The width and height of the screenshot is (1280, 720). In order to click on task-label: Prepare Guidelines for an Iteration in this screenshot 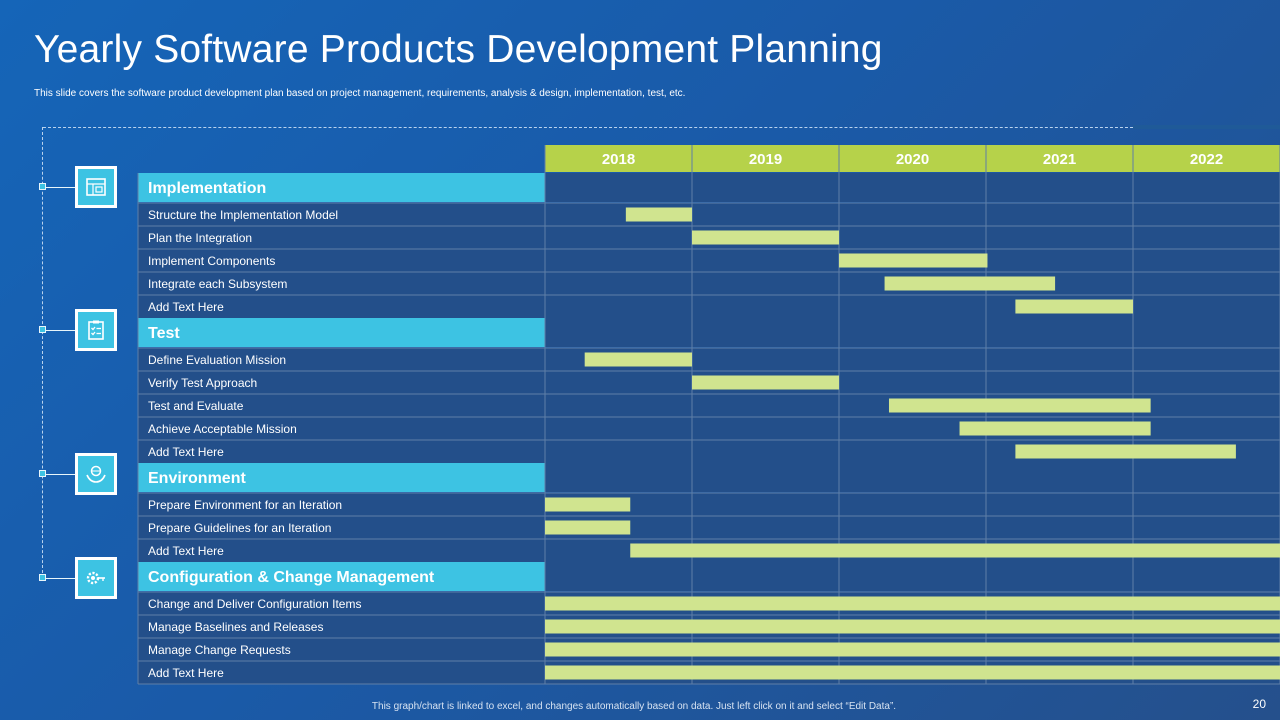, I will do `click(239, 528)`.